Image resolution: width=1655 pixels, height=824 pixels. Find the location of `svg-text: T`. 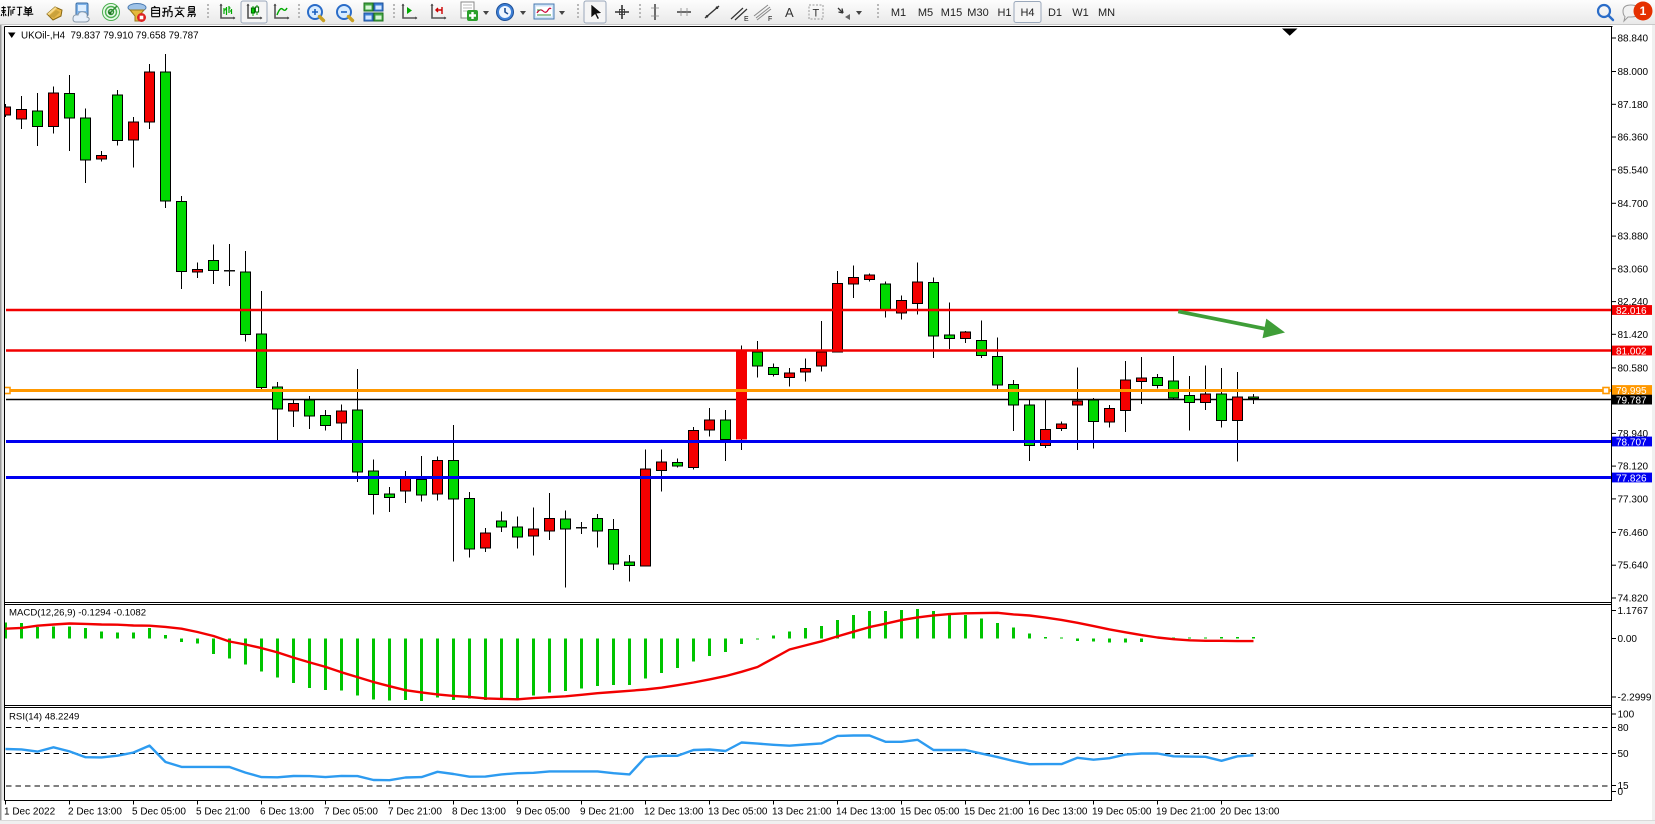

svg-text: T is located at coordinates (816, 14).